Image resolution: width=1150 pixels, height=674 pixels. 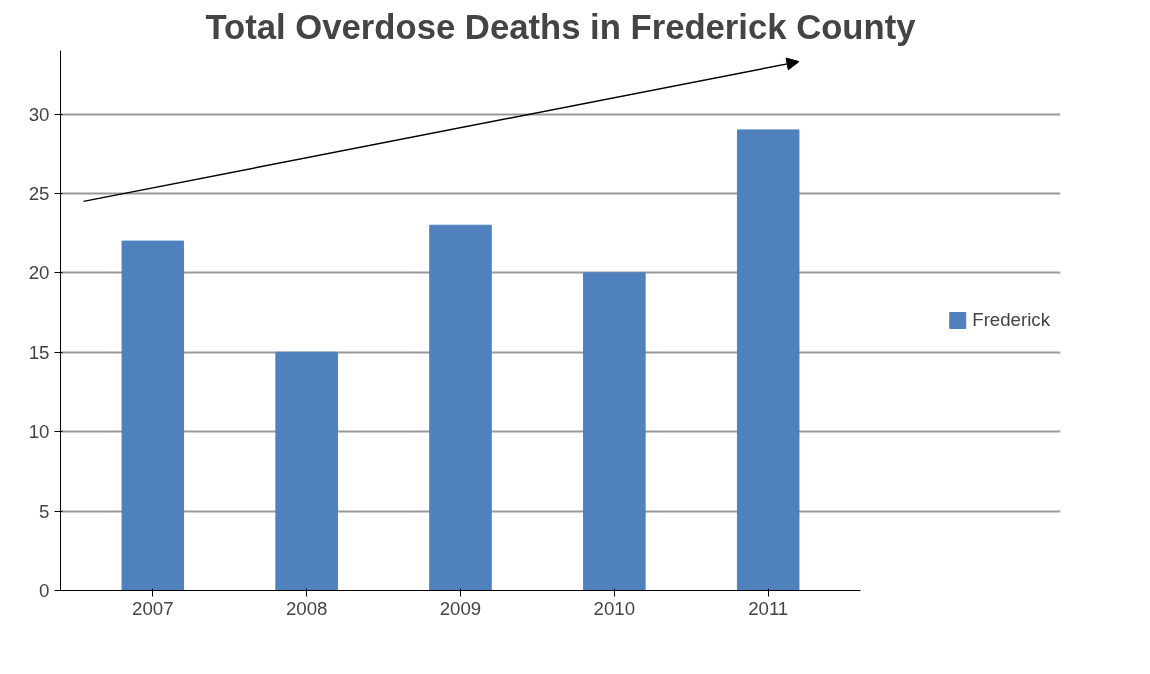 I want to click on legend-label: Frederick, so click(x=1011, y=320).